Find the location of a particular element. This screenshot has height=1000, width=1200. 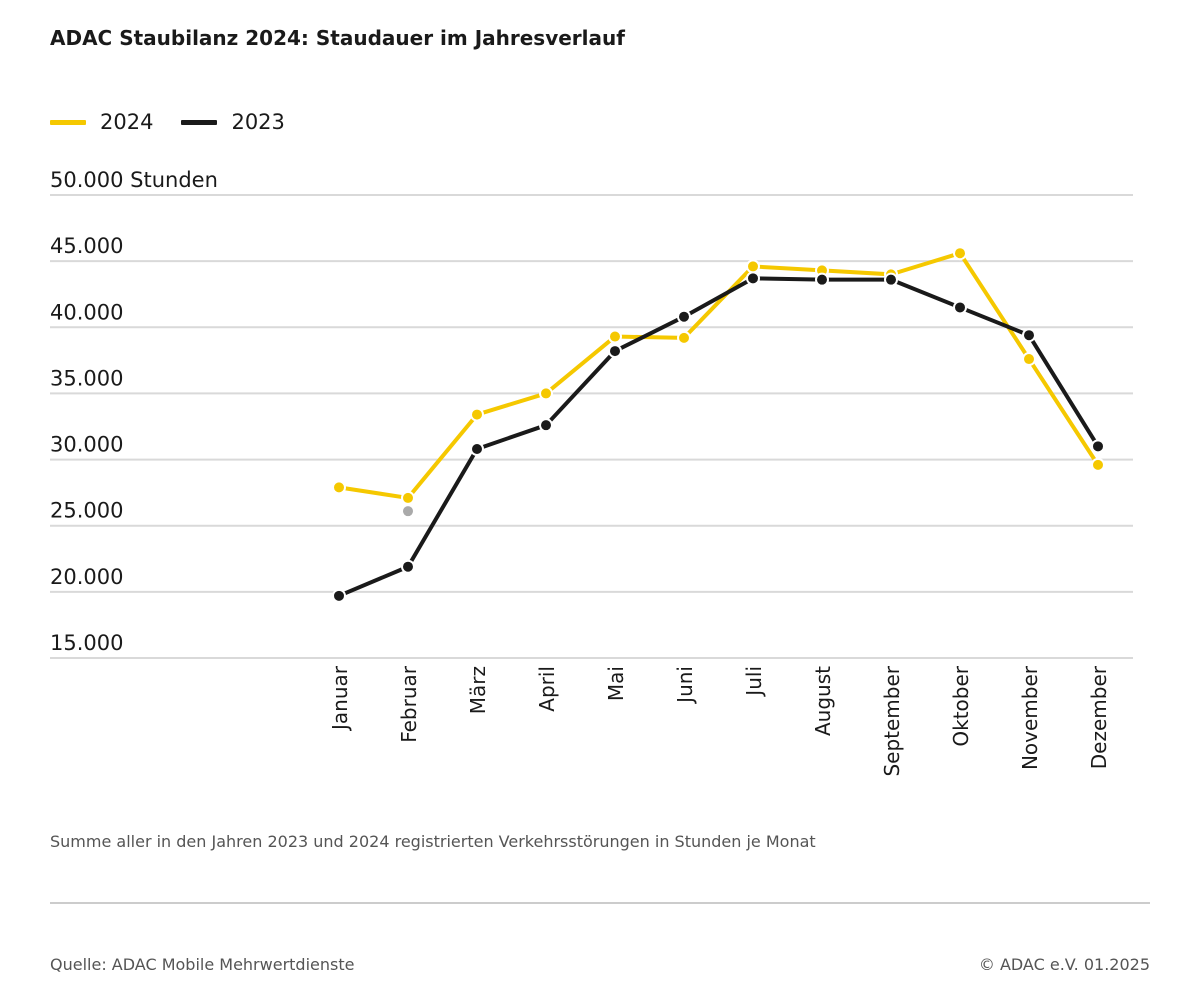

x-tick-label: September is located at coordinates (892, 720).